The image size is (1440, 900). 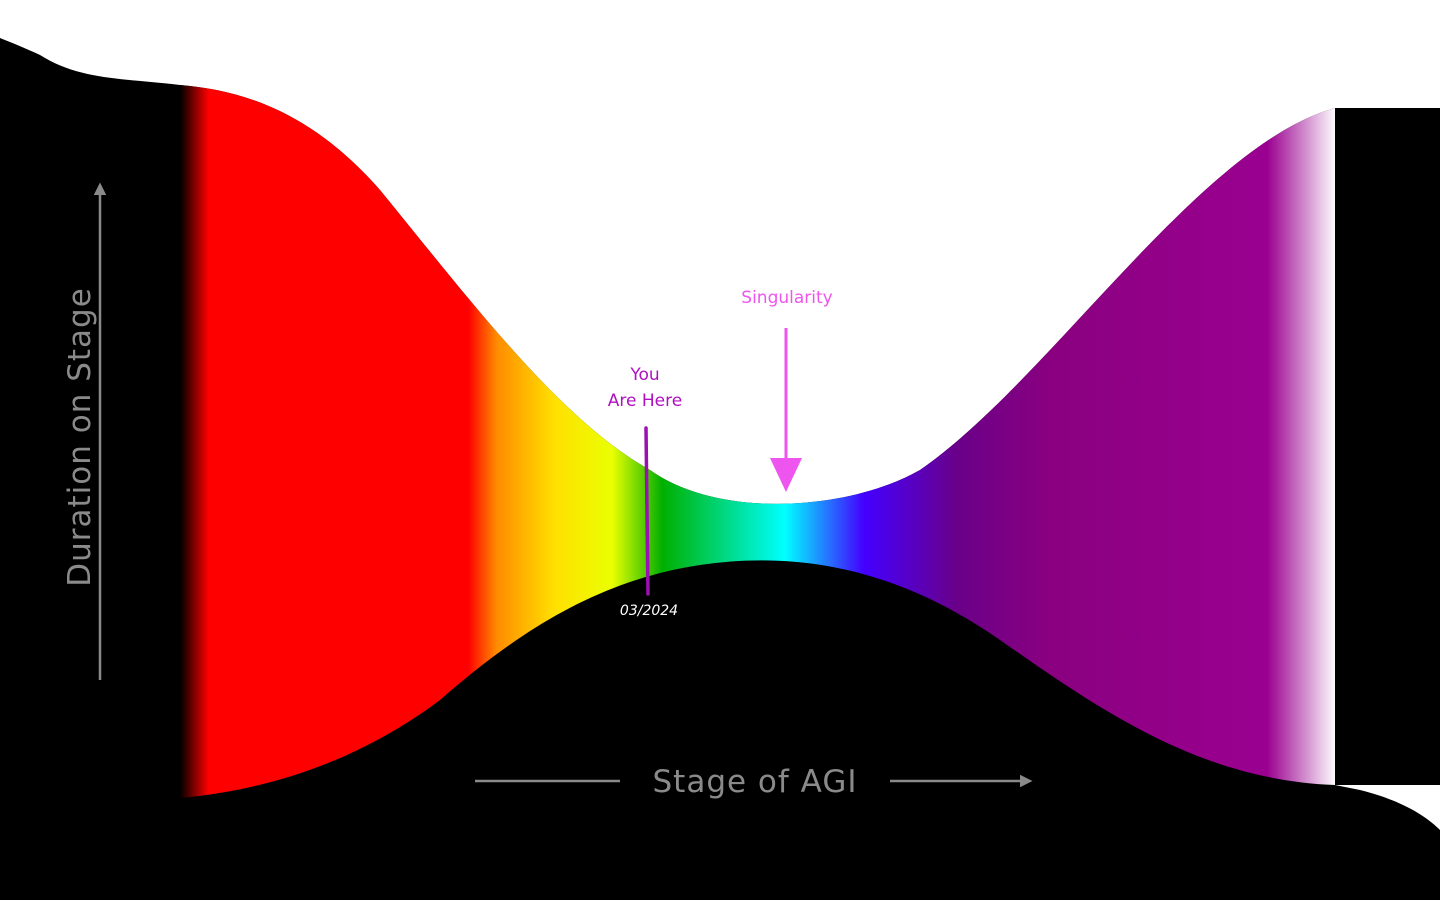 I want to click on lower-white-region, so click(x=1387, y=842).